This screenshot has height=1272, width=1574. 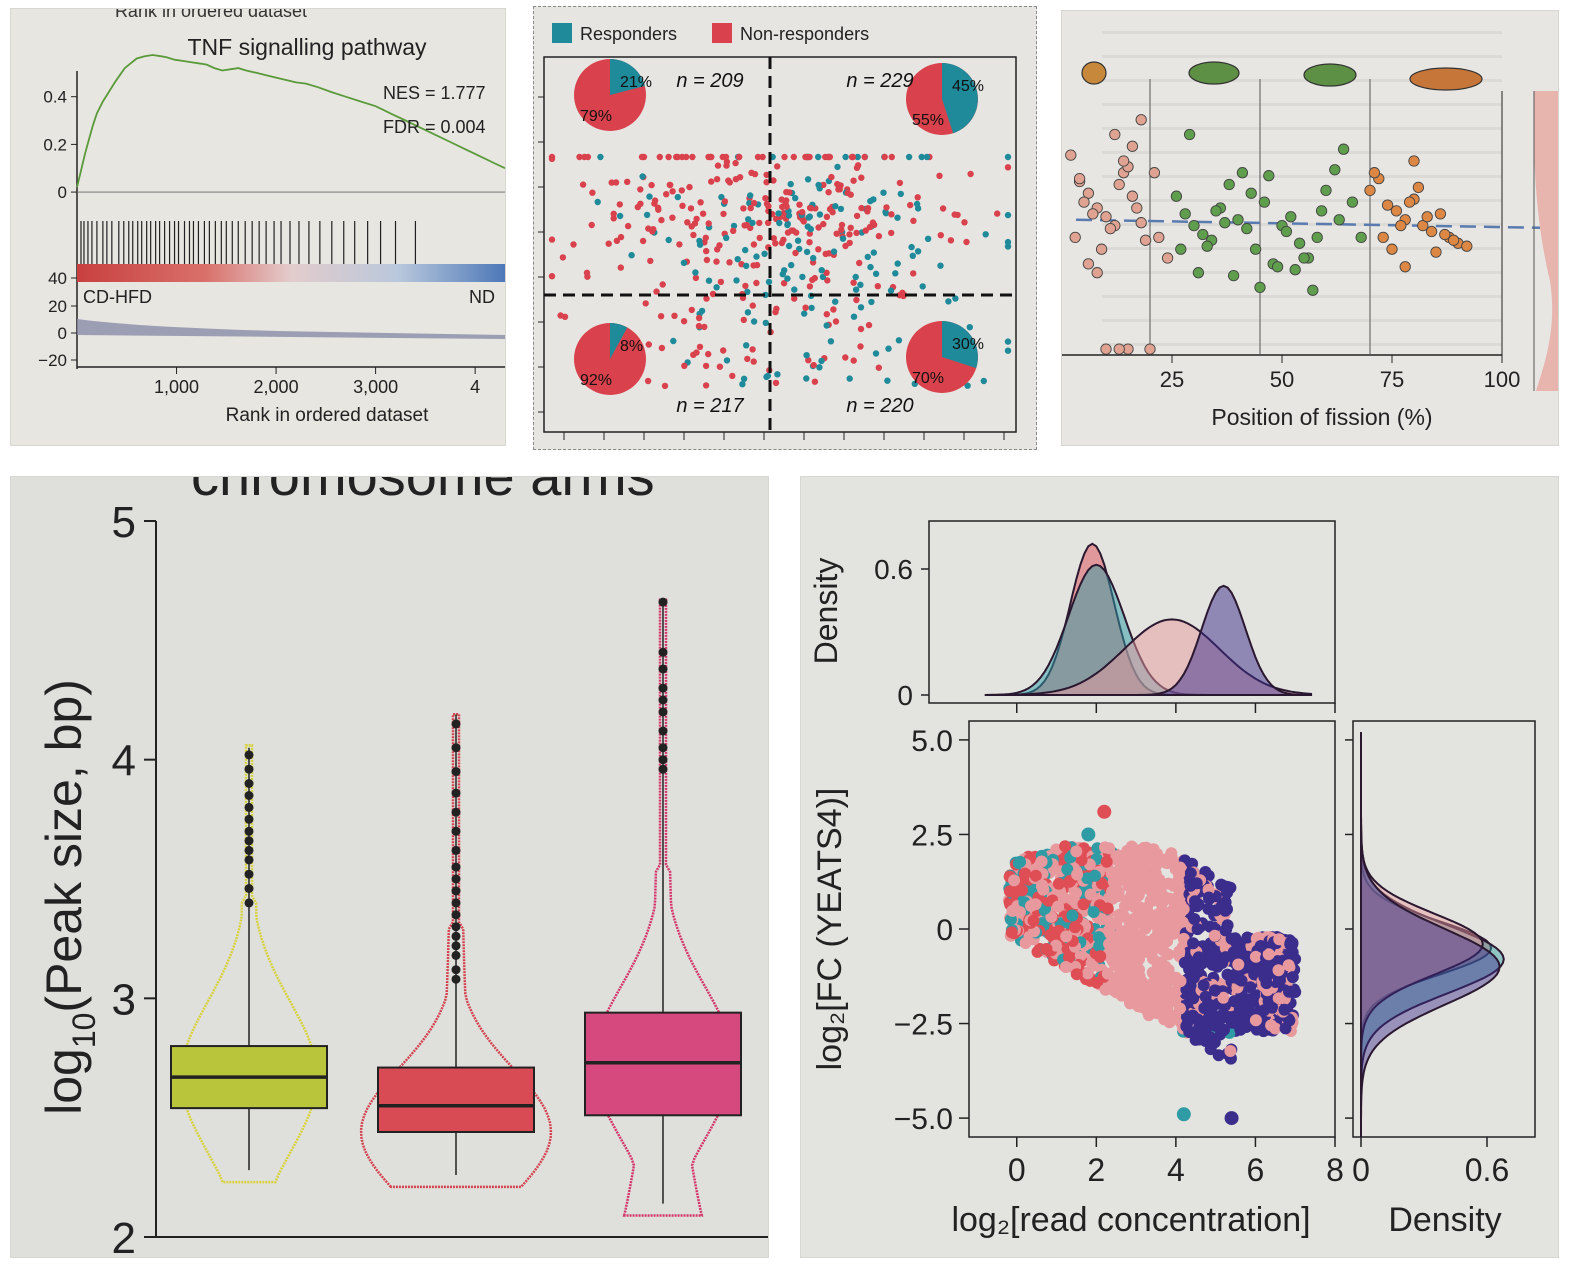 What do you see at coordinates (944, 930) in the screenshot?
I see `main-y-tick-label: 0` at bounding box center [944, 930].